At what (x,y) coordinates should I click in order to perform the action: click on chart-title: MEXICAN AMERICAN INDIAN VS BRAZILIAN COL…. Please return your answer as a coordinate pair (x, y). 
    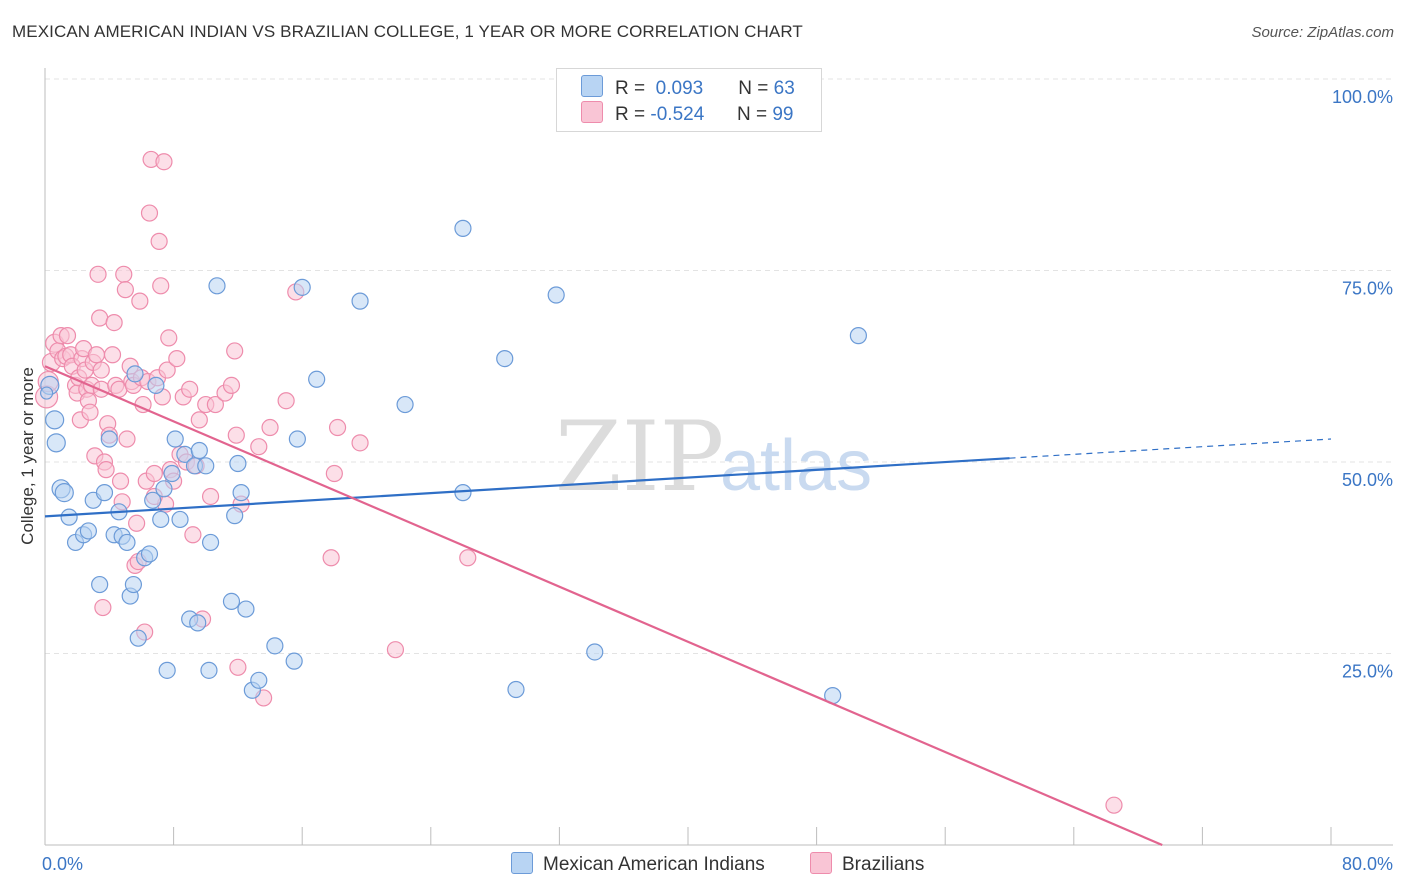
    Looking at the image, I should click on (407, 31).